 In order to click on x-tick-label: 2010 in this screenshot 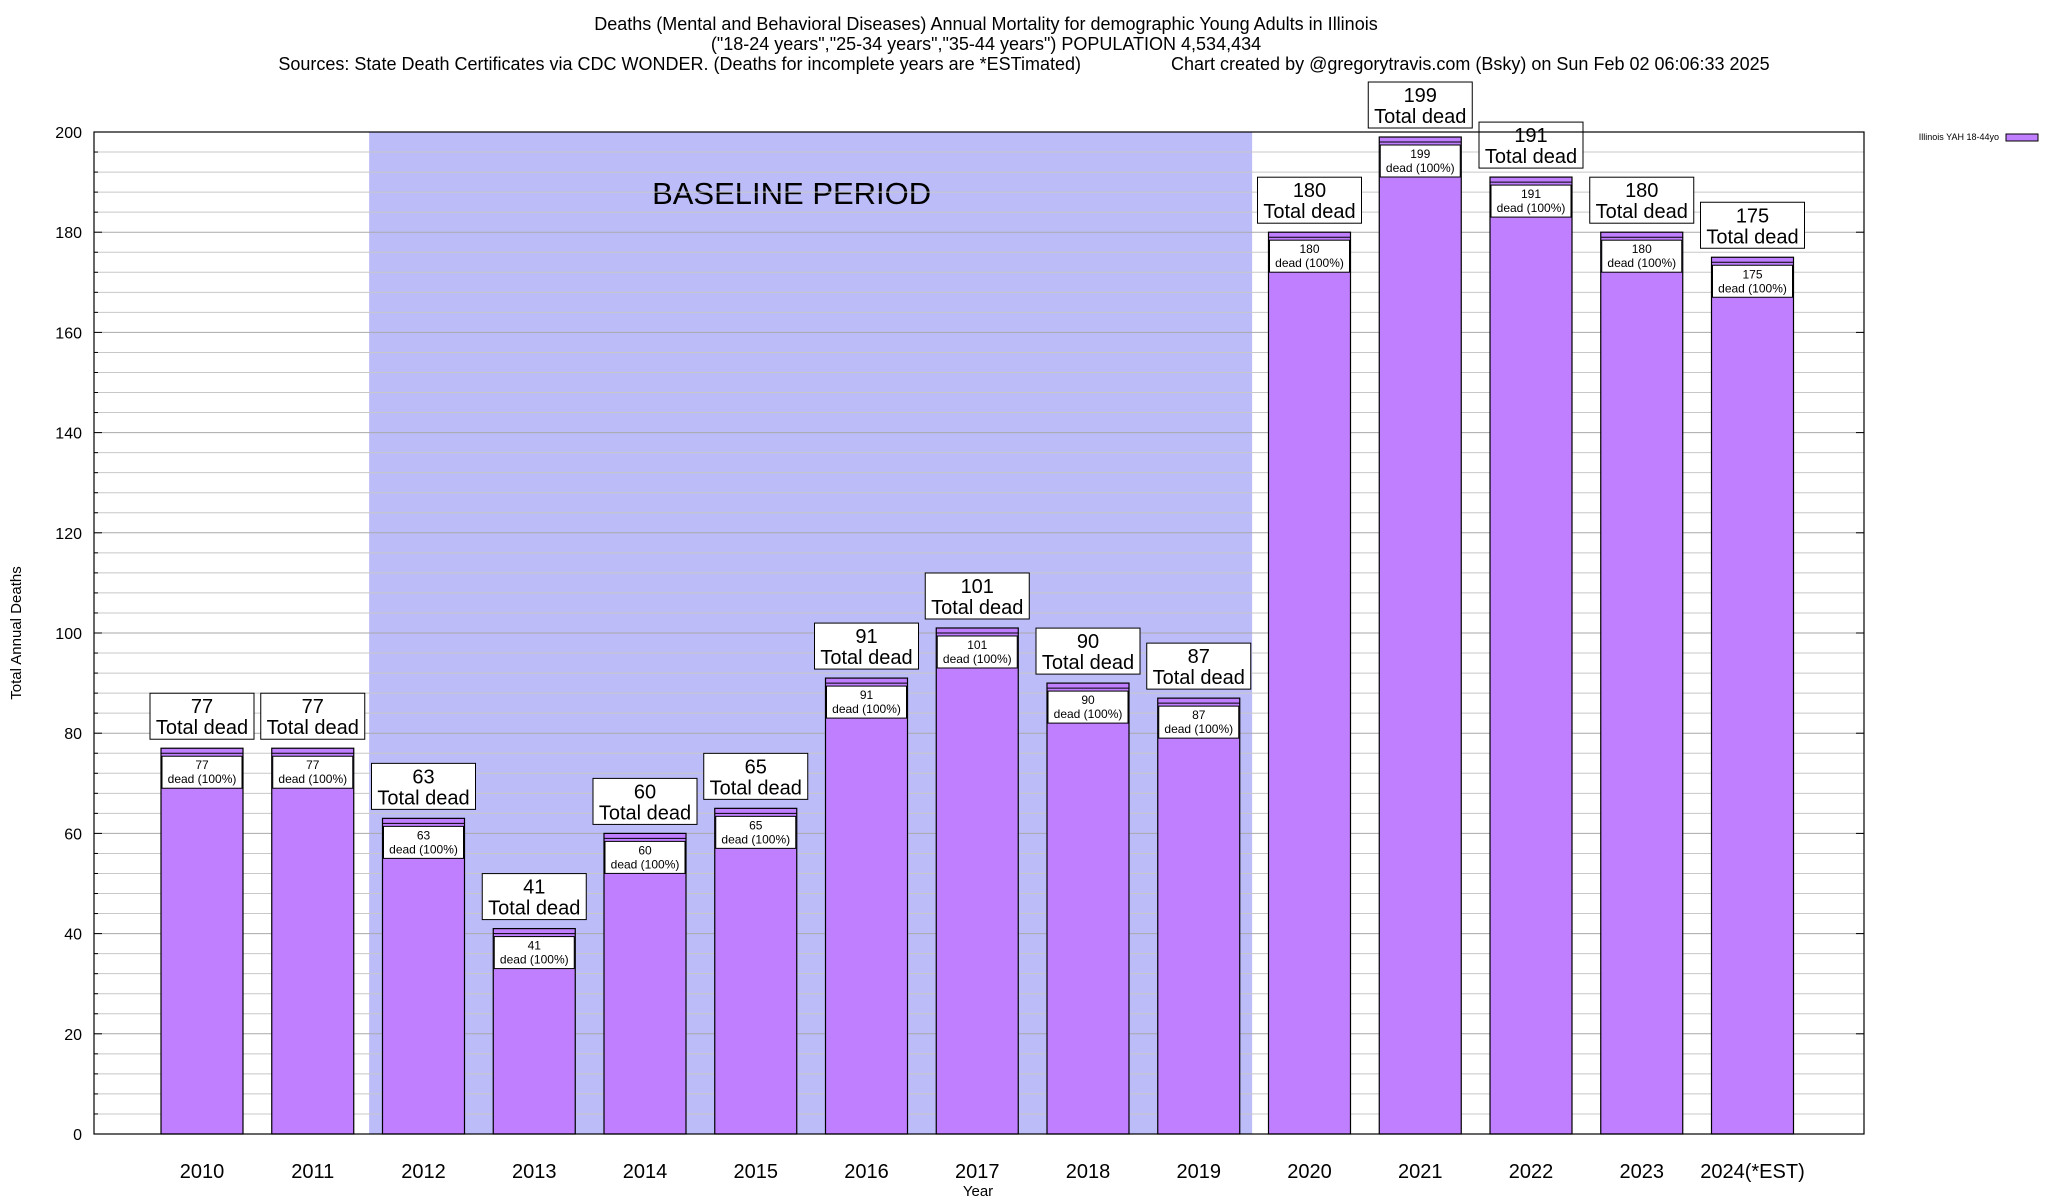, I will do `click(202, 1172)`.